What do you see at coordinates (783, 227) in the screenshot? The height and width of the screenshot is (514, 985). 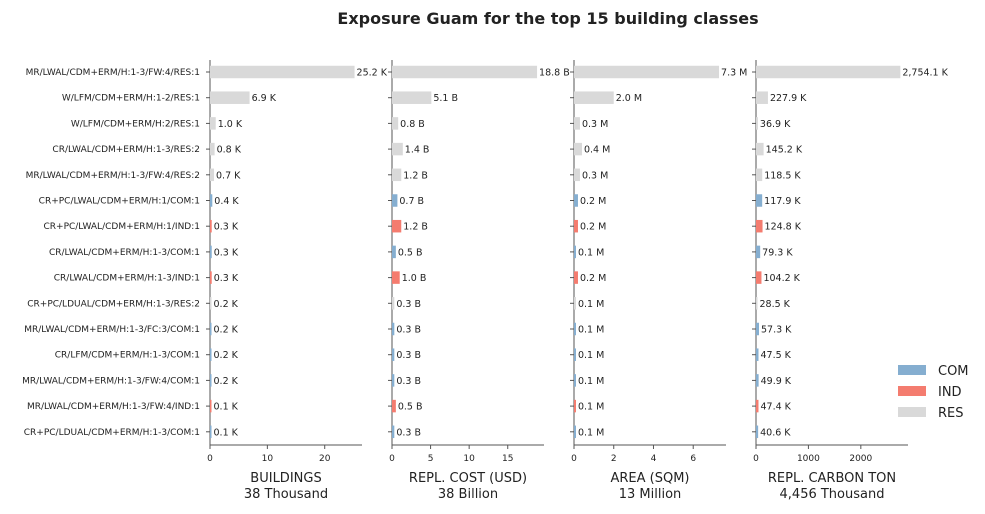 I see `value-label: 124.8 K` at bounding box center [783, 227].